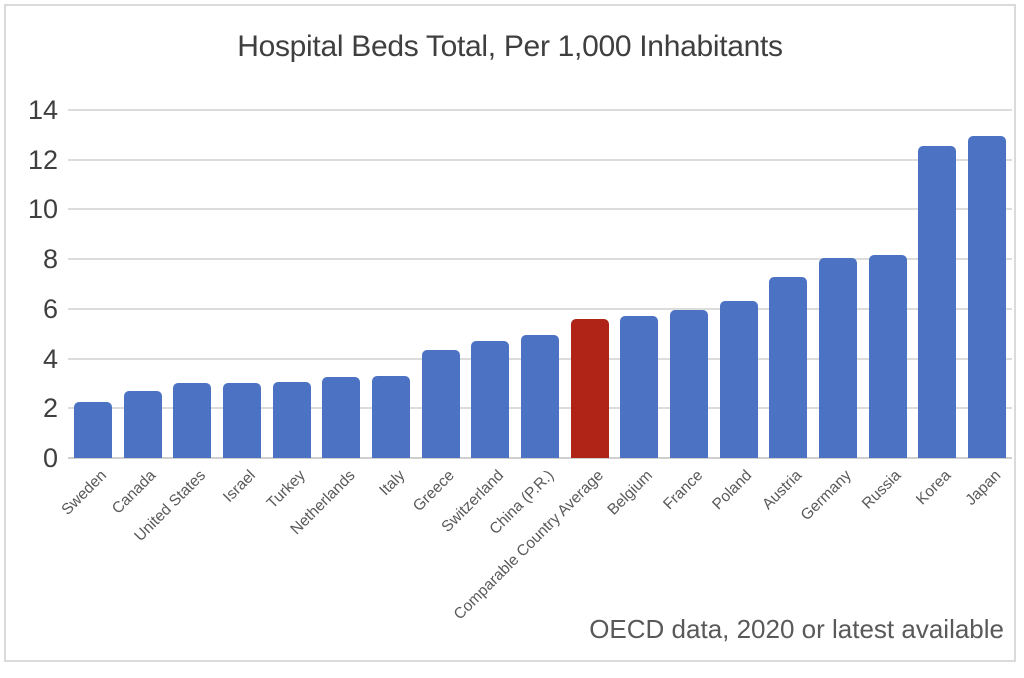 This screenshot has height=678, width=1024. I want to click on bar-netherlands, so click(341, 417).